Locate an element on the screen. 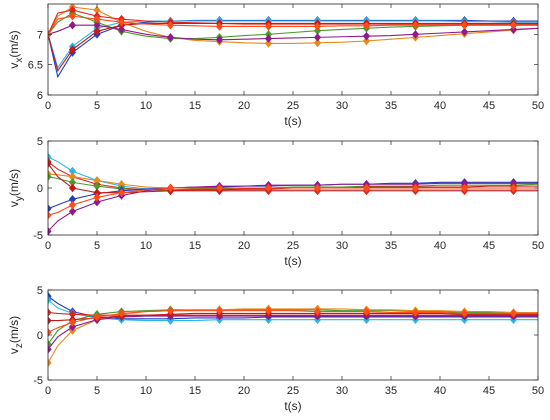  y-tick-label: 7 is located at coordinates (40, 35).